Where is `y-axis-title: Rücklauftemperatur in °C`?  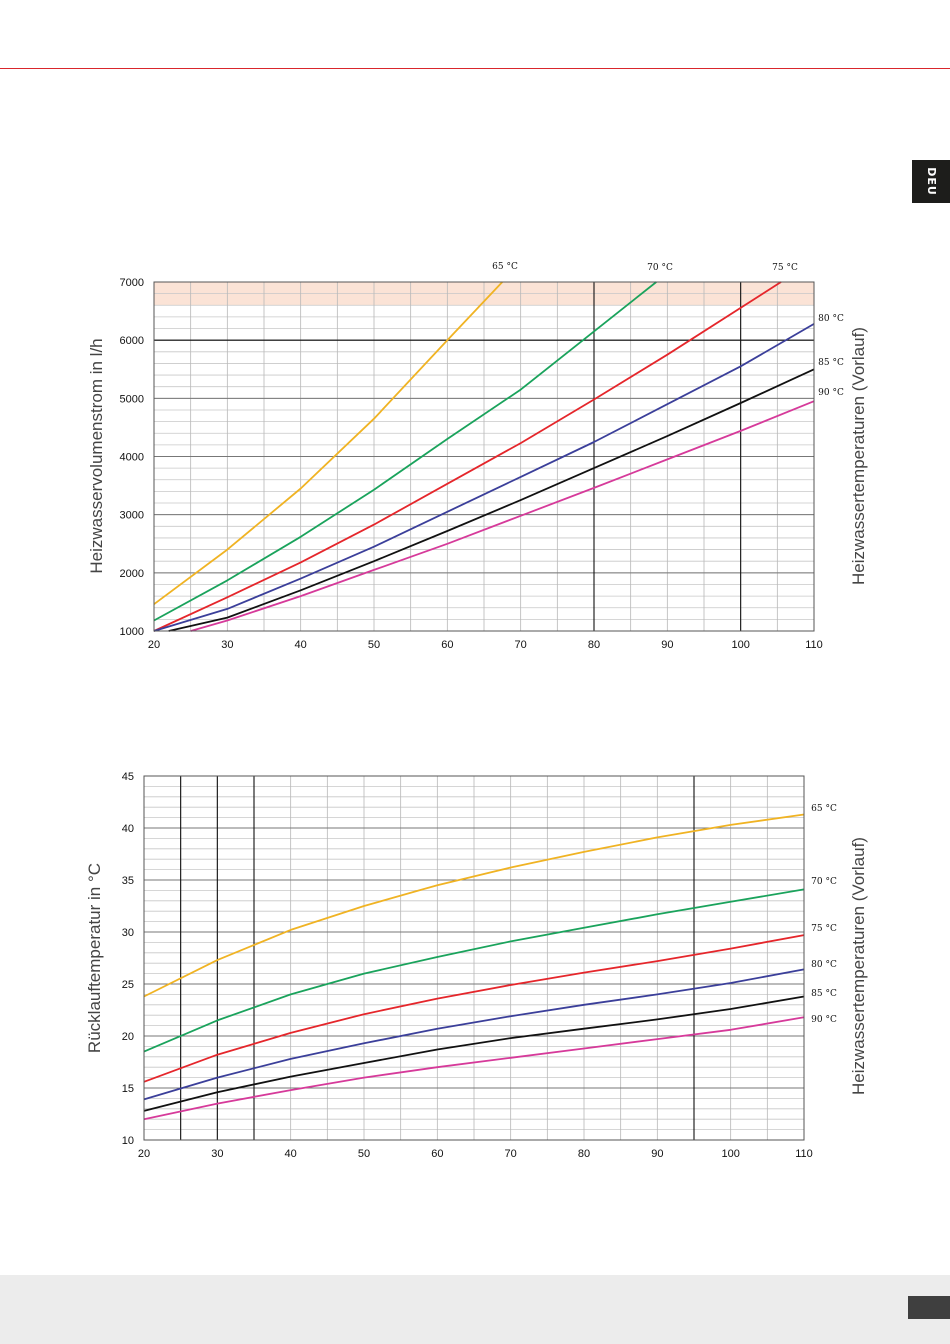 y-axis-title: Rücklauftemperatur in °C is located at coordinates (94, 958).